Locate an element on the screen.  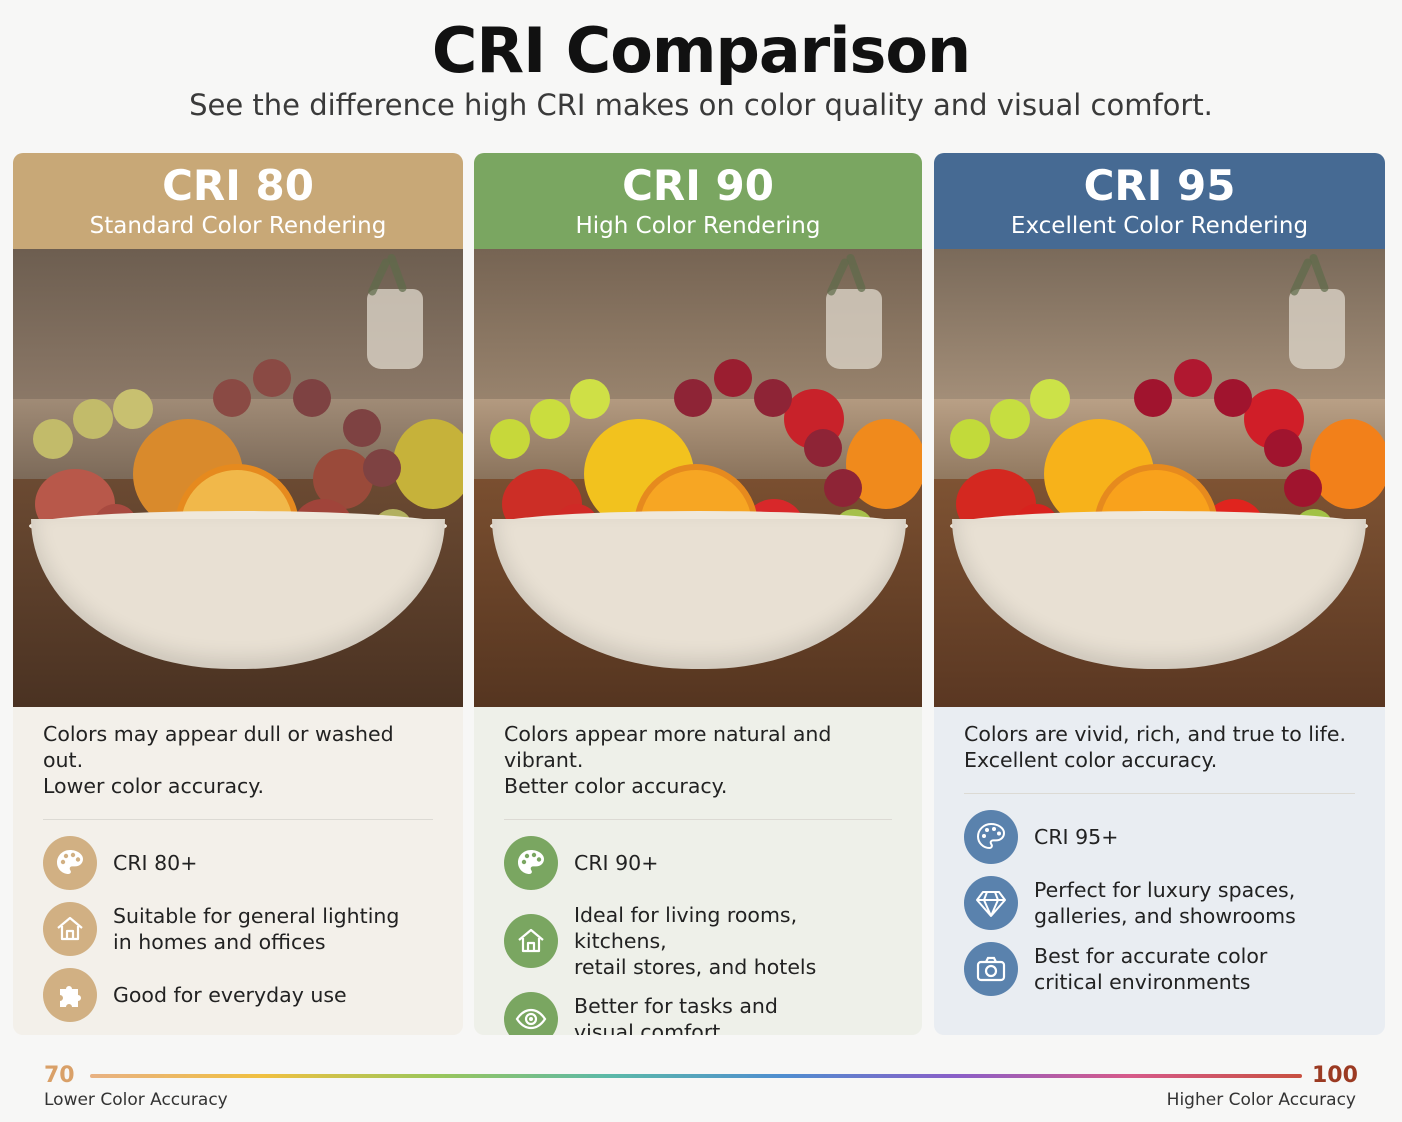
feature-text: Perfect for luxury spaces, is located at coordinates (1165, 890).